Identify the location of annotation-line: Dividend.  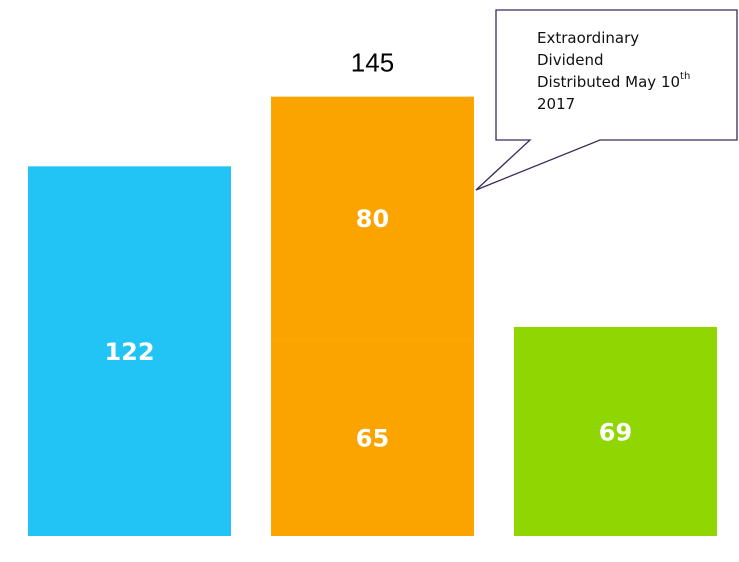
(570, 60).